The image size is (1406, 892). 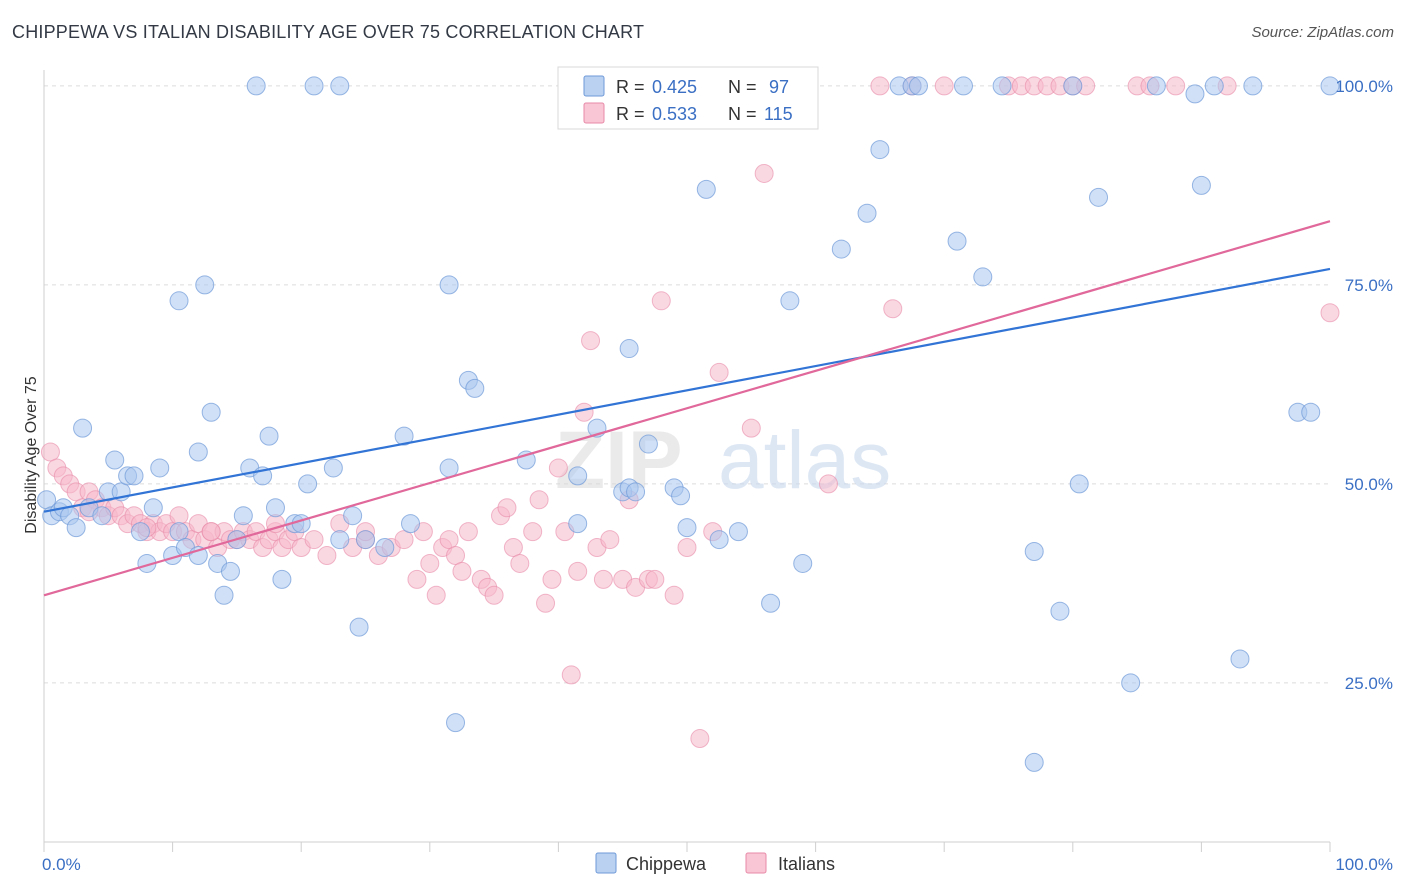 I want to click on x-tick-labels: 0.0% 100.0%, so click(x=717, y=864).